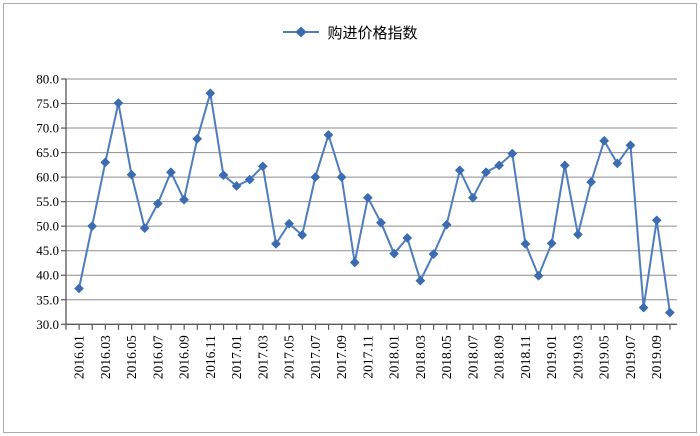  What do you see at coordinates (289, 357) in the screenshot?
I see `x-tick-label: 2017.05` at bounding box center [289, 357].